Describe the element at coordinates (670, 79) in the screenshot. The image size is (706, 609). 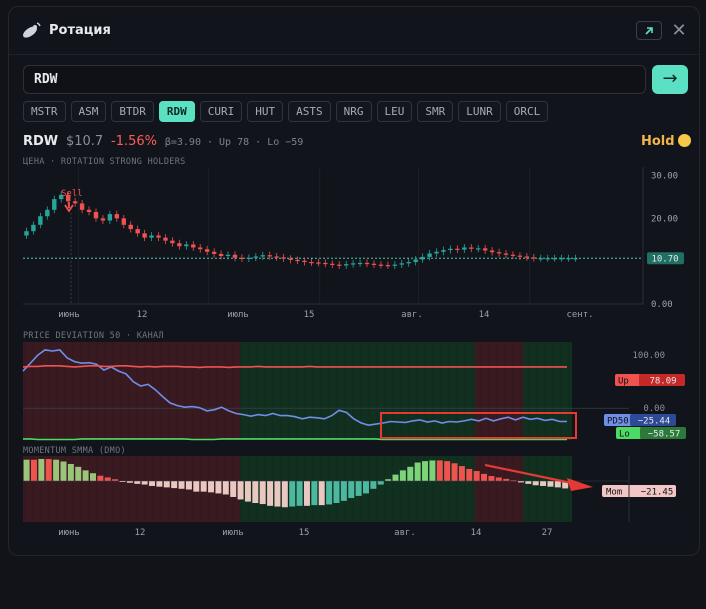
I see `search-submit-button: →` at that location.